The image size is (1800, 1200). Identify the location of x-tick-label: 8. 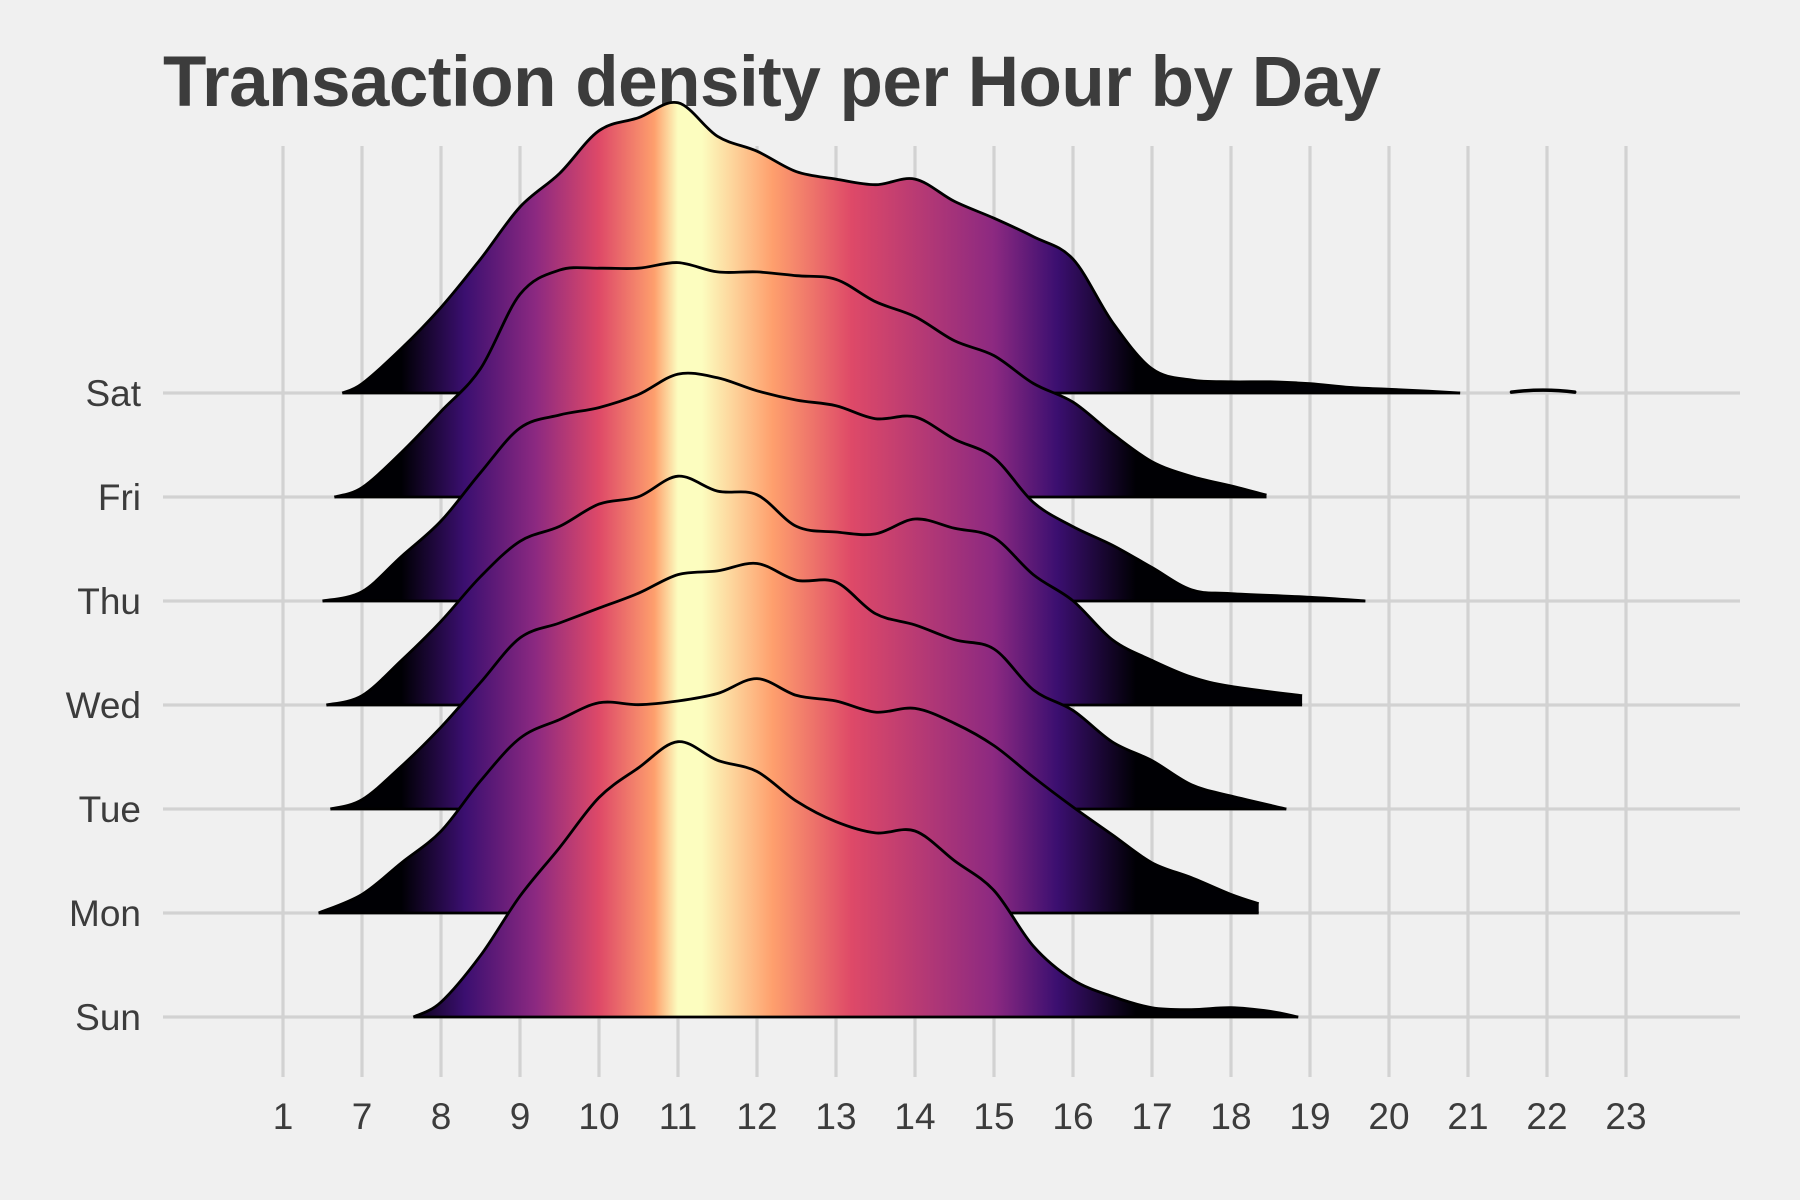
(441, 1116).